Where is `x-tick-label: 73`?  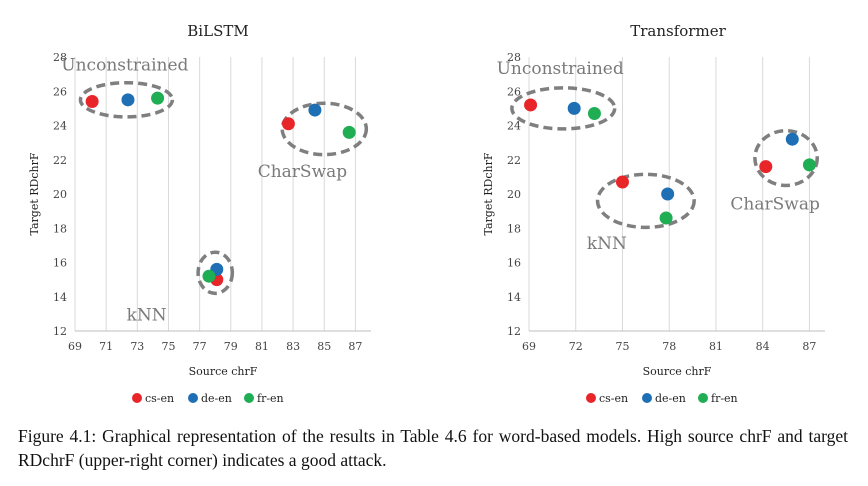 x-tick-label: 73 is located at coordinates (137, 346).